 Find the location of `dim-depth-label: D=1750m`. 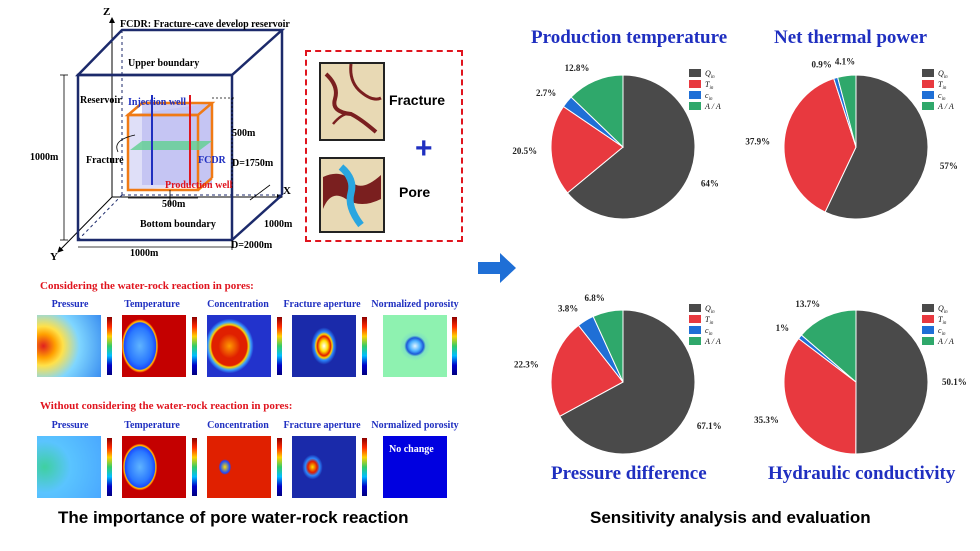

dim-depth-label: D=1750m is located at coordinates (253, 163).